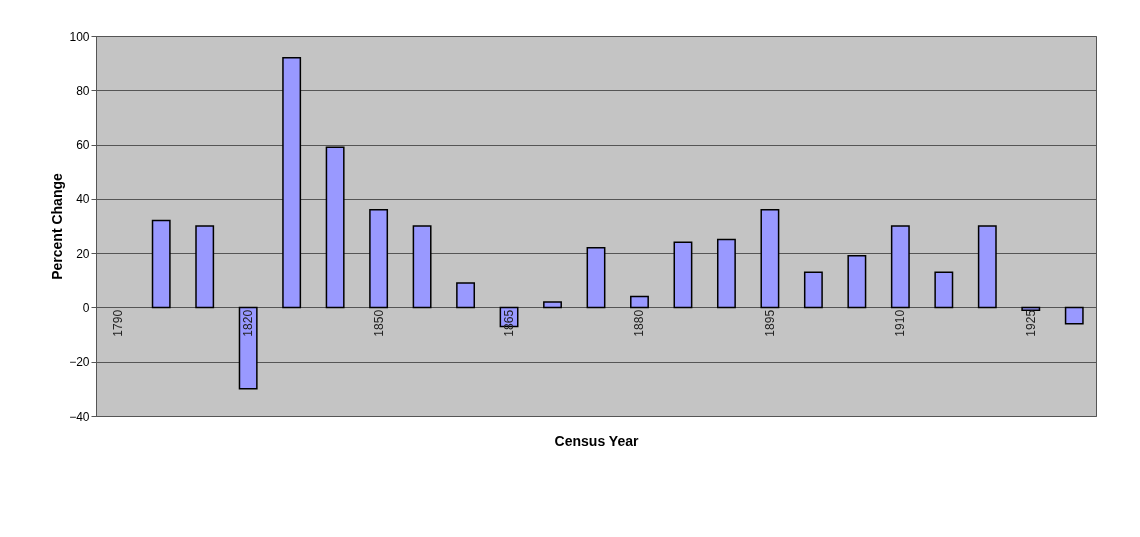  I want to click on x-tick-label: 1865, so click(509, 323).